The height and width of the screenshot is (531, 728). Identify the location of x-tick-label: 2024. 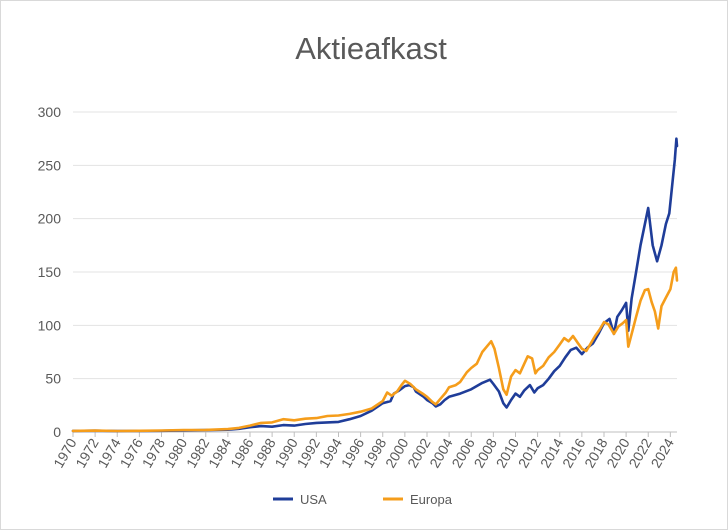
(663, 452).